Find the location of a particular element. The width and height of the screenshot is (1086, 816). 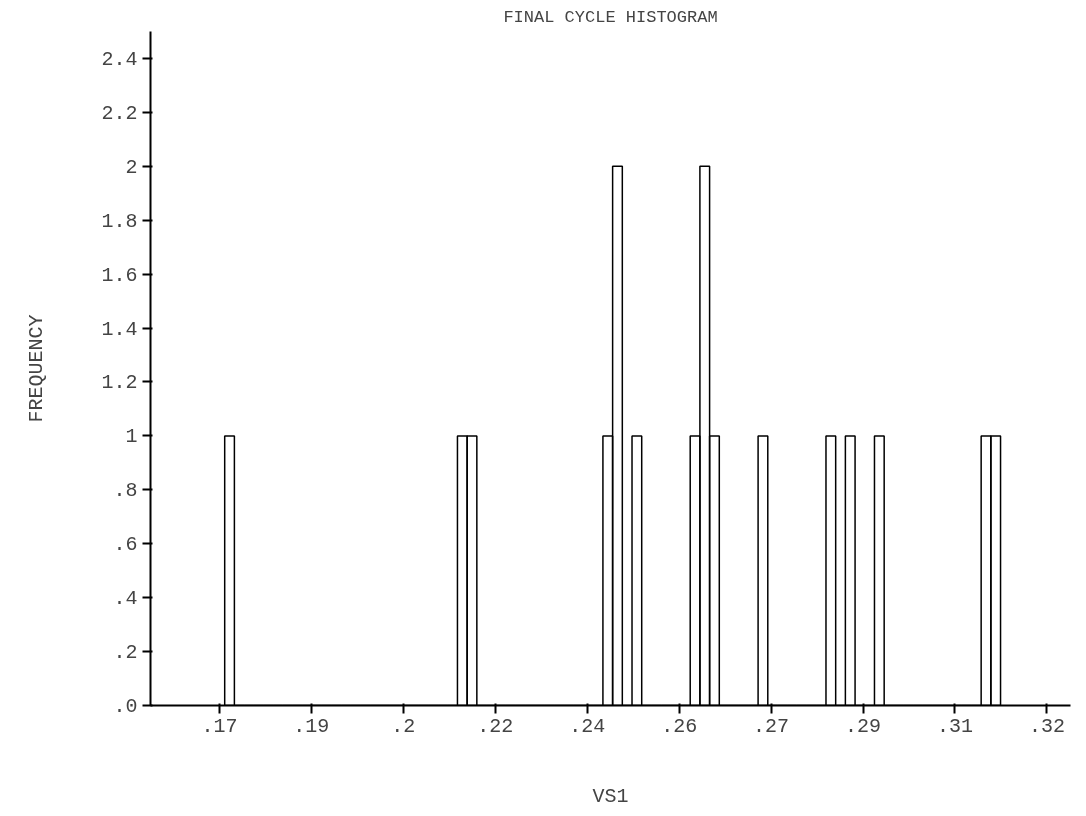

y-tick-label: .0 is located at coordinates (125, 706).